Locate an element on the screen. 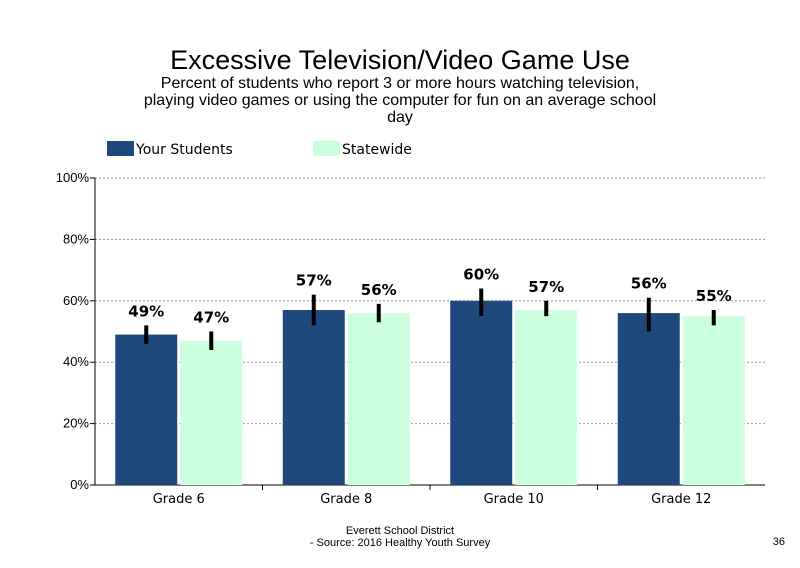 This screenshot has height=568, width=800. data-label: 55% is located at coordinates (714, 296).